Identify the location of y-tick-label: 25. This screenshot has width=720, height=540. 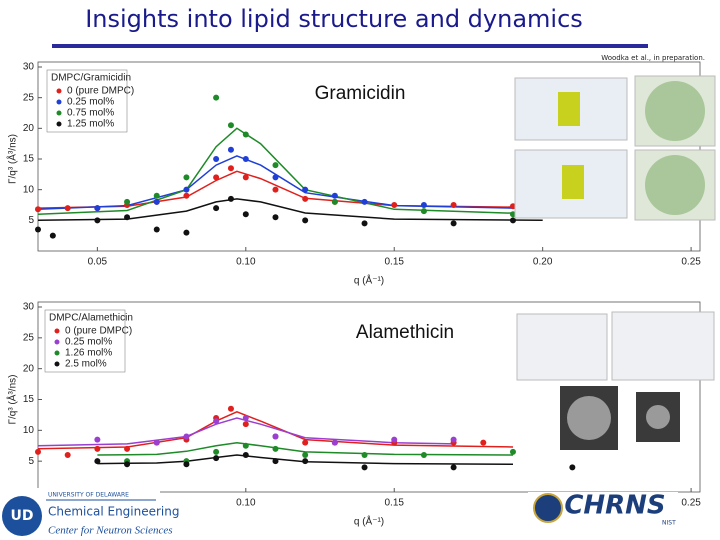
(29, 337).